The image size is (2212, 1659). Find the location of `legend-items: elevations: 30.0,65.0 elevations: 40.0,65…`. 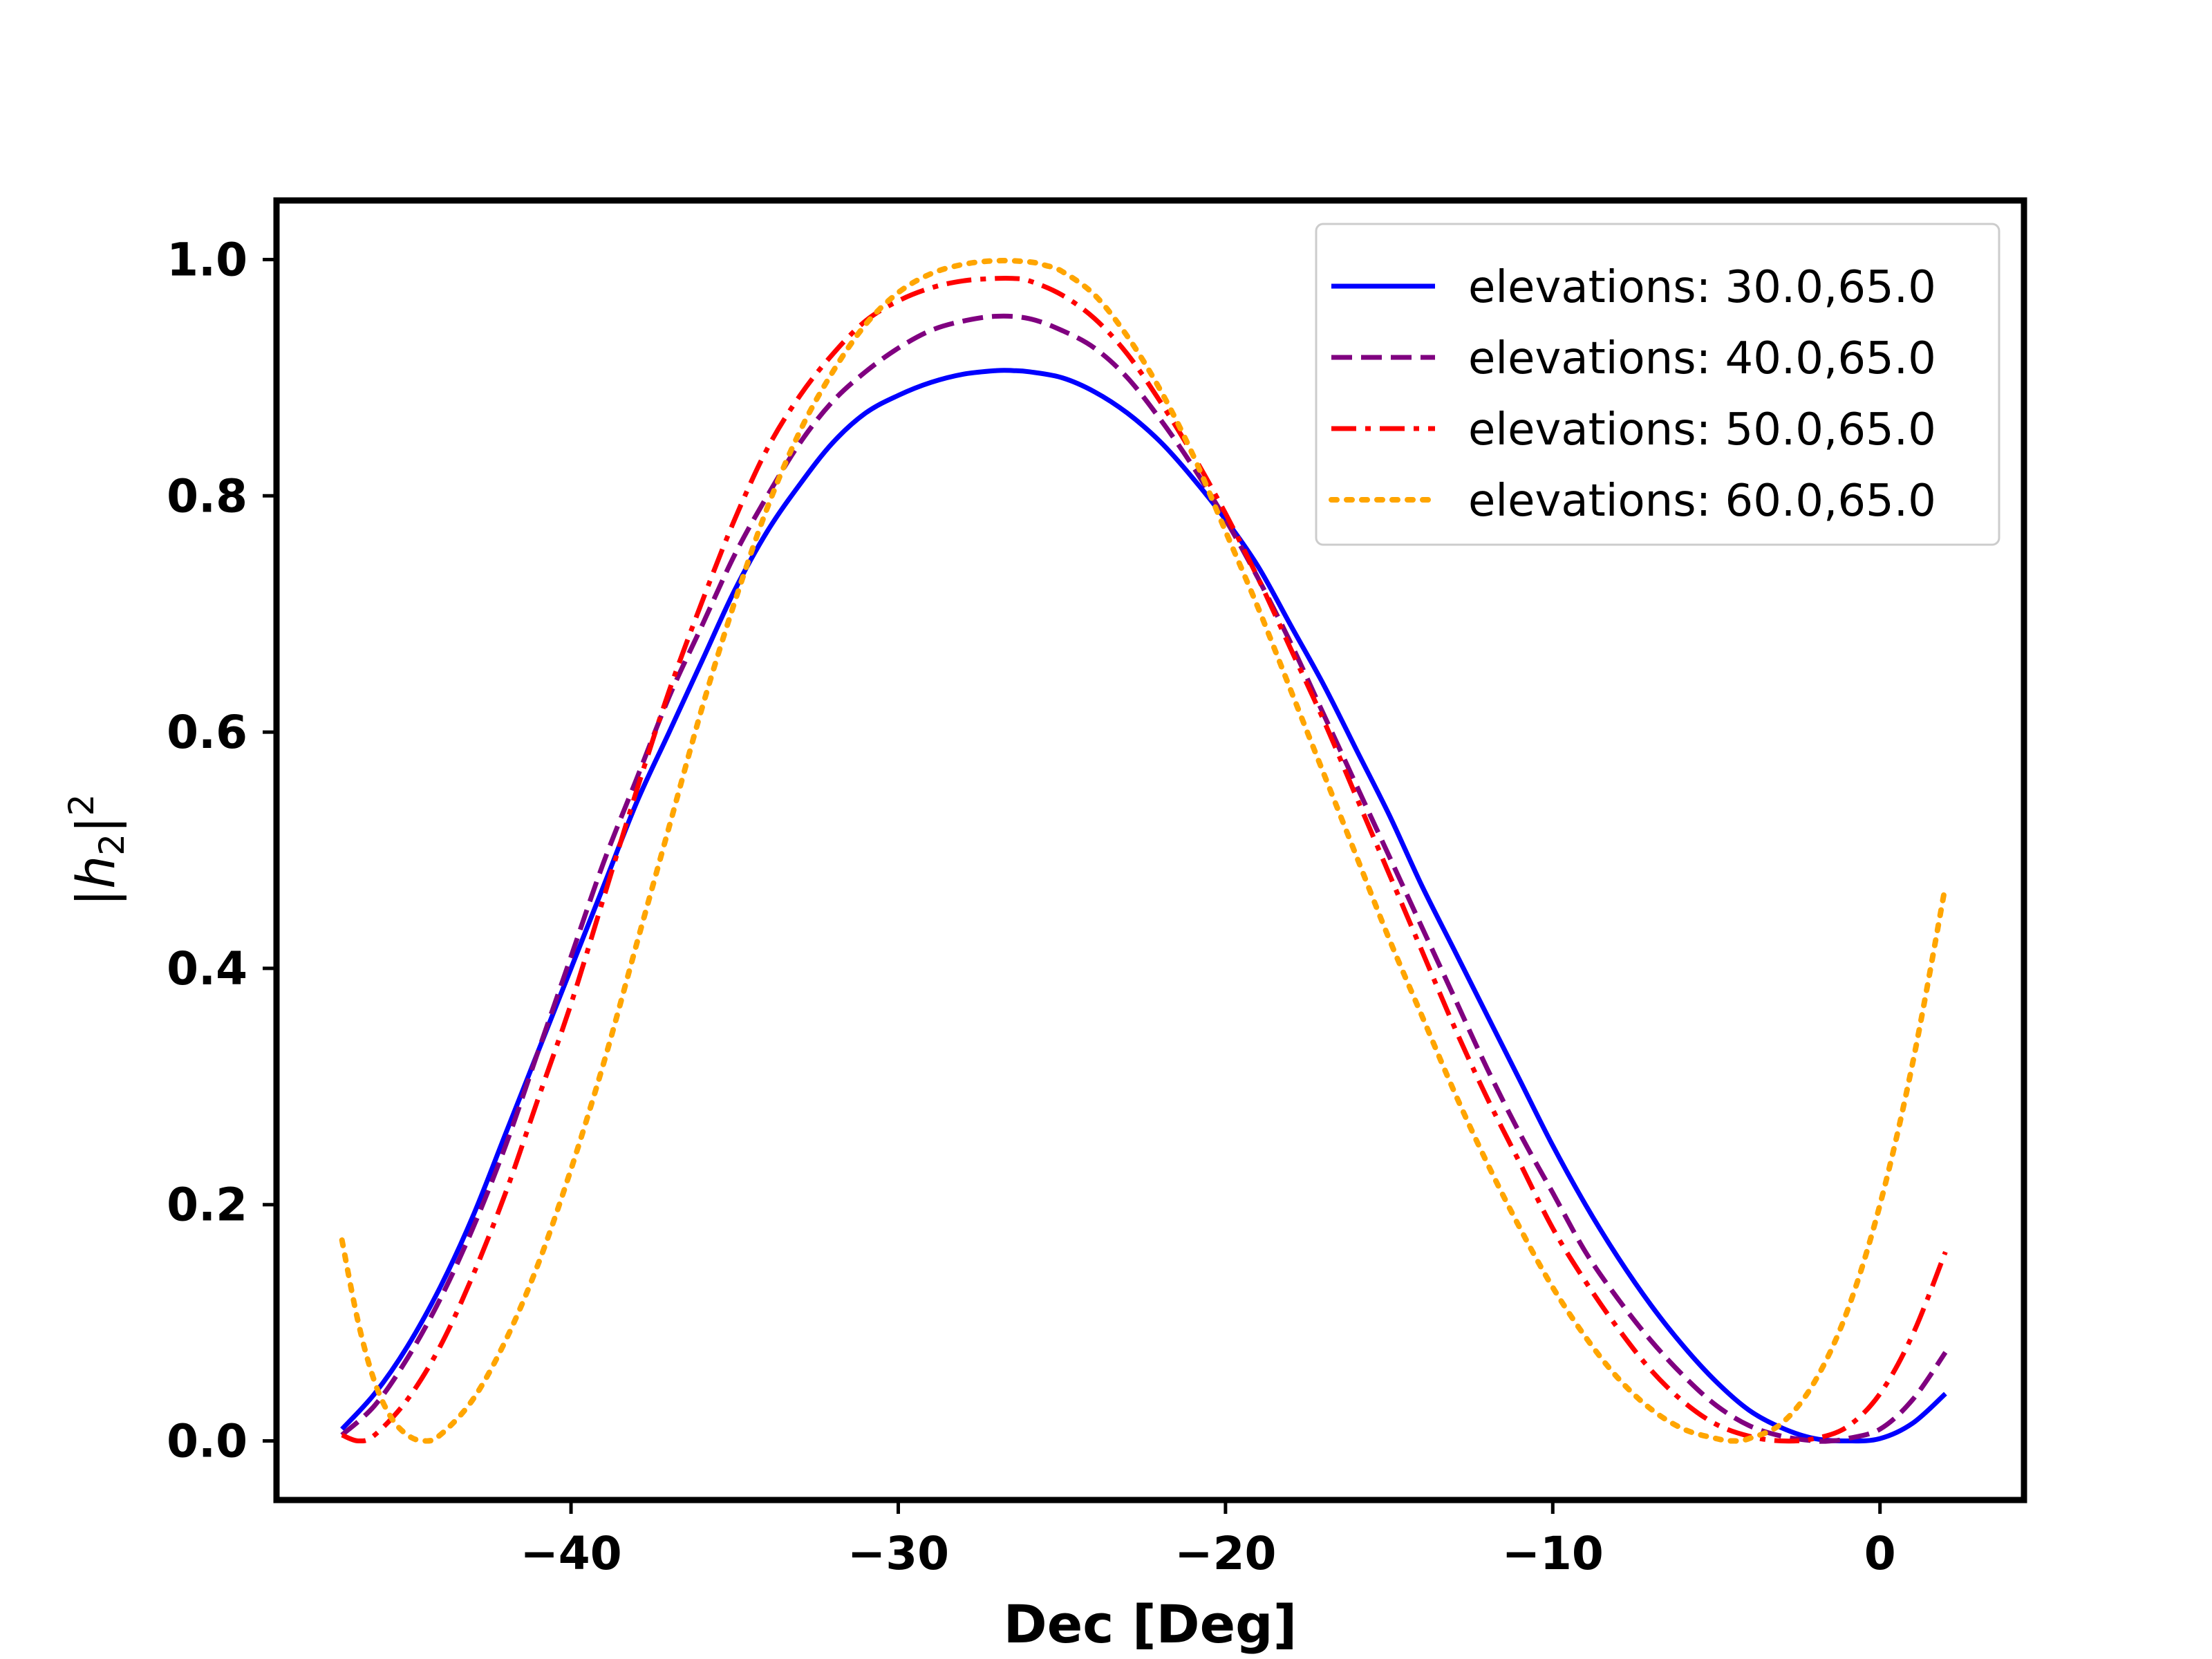

legend-items: elevations: 30.0,65.0 elevations: 40.0,65… is located at coordinates (1633, 394).